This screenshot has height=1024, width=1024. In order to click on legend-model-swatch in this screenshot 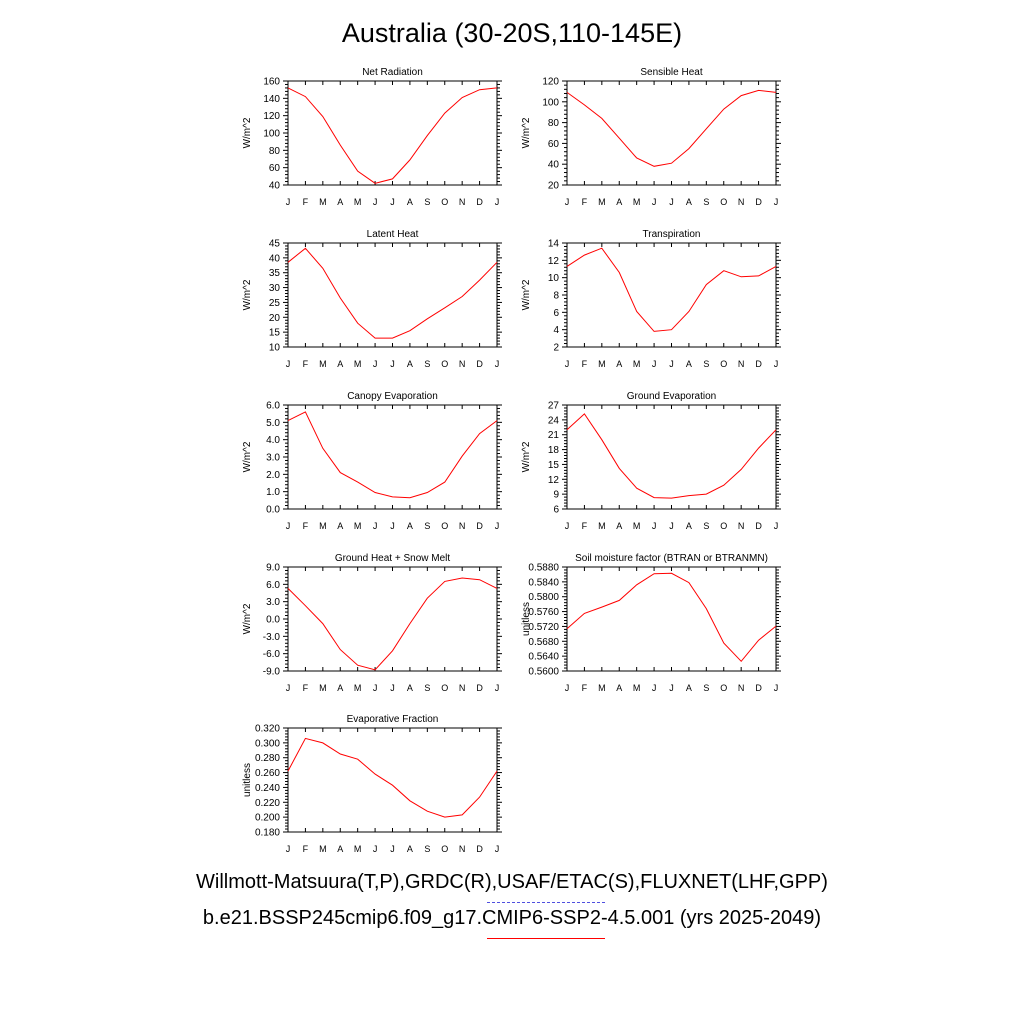, I will do `click(546, 938)`.